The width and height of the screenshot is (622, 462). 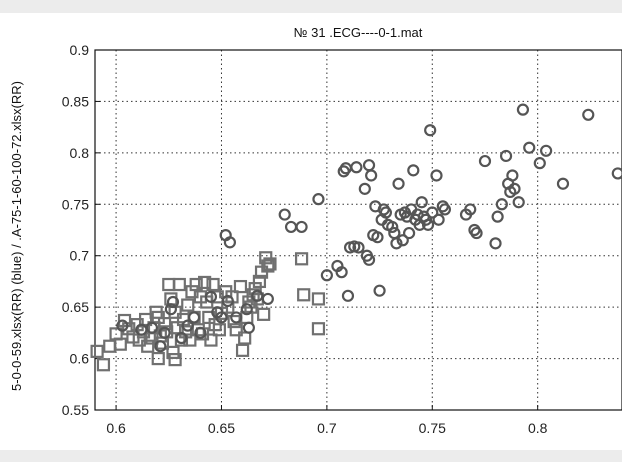 What do you see at coordinates (75, 101) in the screenshot?
I see `y-tick-label: 0.85` at bounding box center [75, 101].